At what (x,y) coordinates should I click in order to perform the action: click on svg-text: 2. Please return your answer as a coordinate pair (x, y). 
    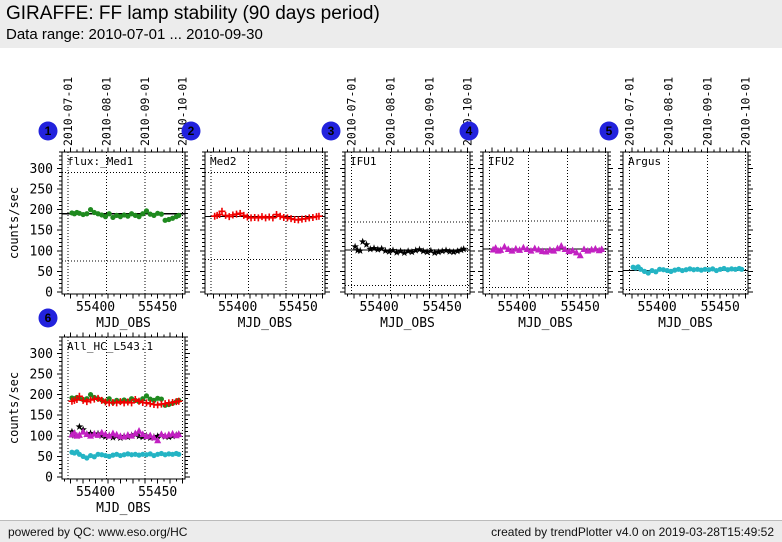
    Looking at the image, I should click on (191, 131).